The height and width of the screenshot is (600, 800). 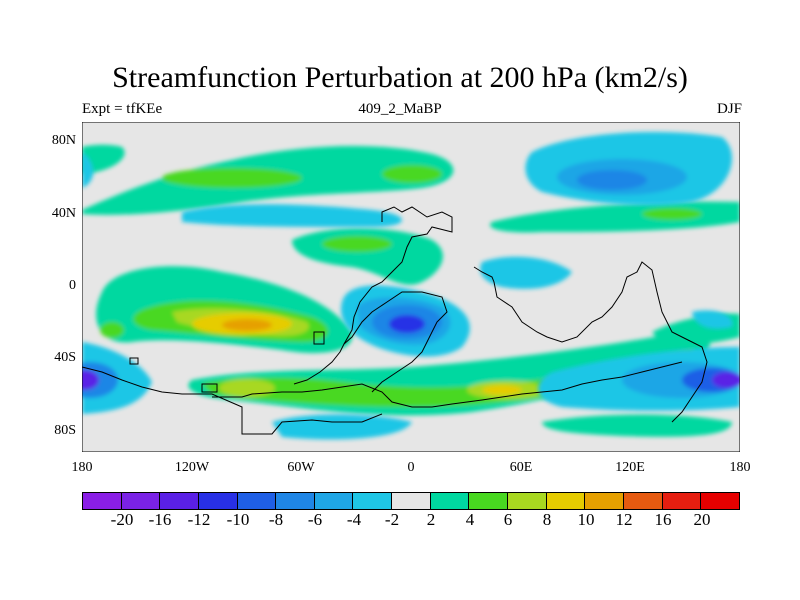 What do you see at coordinates (637, 425) in the screenshot?
I see `contour-south-patch` at bounding box center [637, 425].